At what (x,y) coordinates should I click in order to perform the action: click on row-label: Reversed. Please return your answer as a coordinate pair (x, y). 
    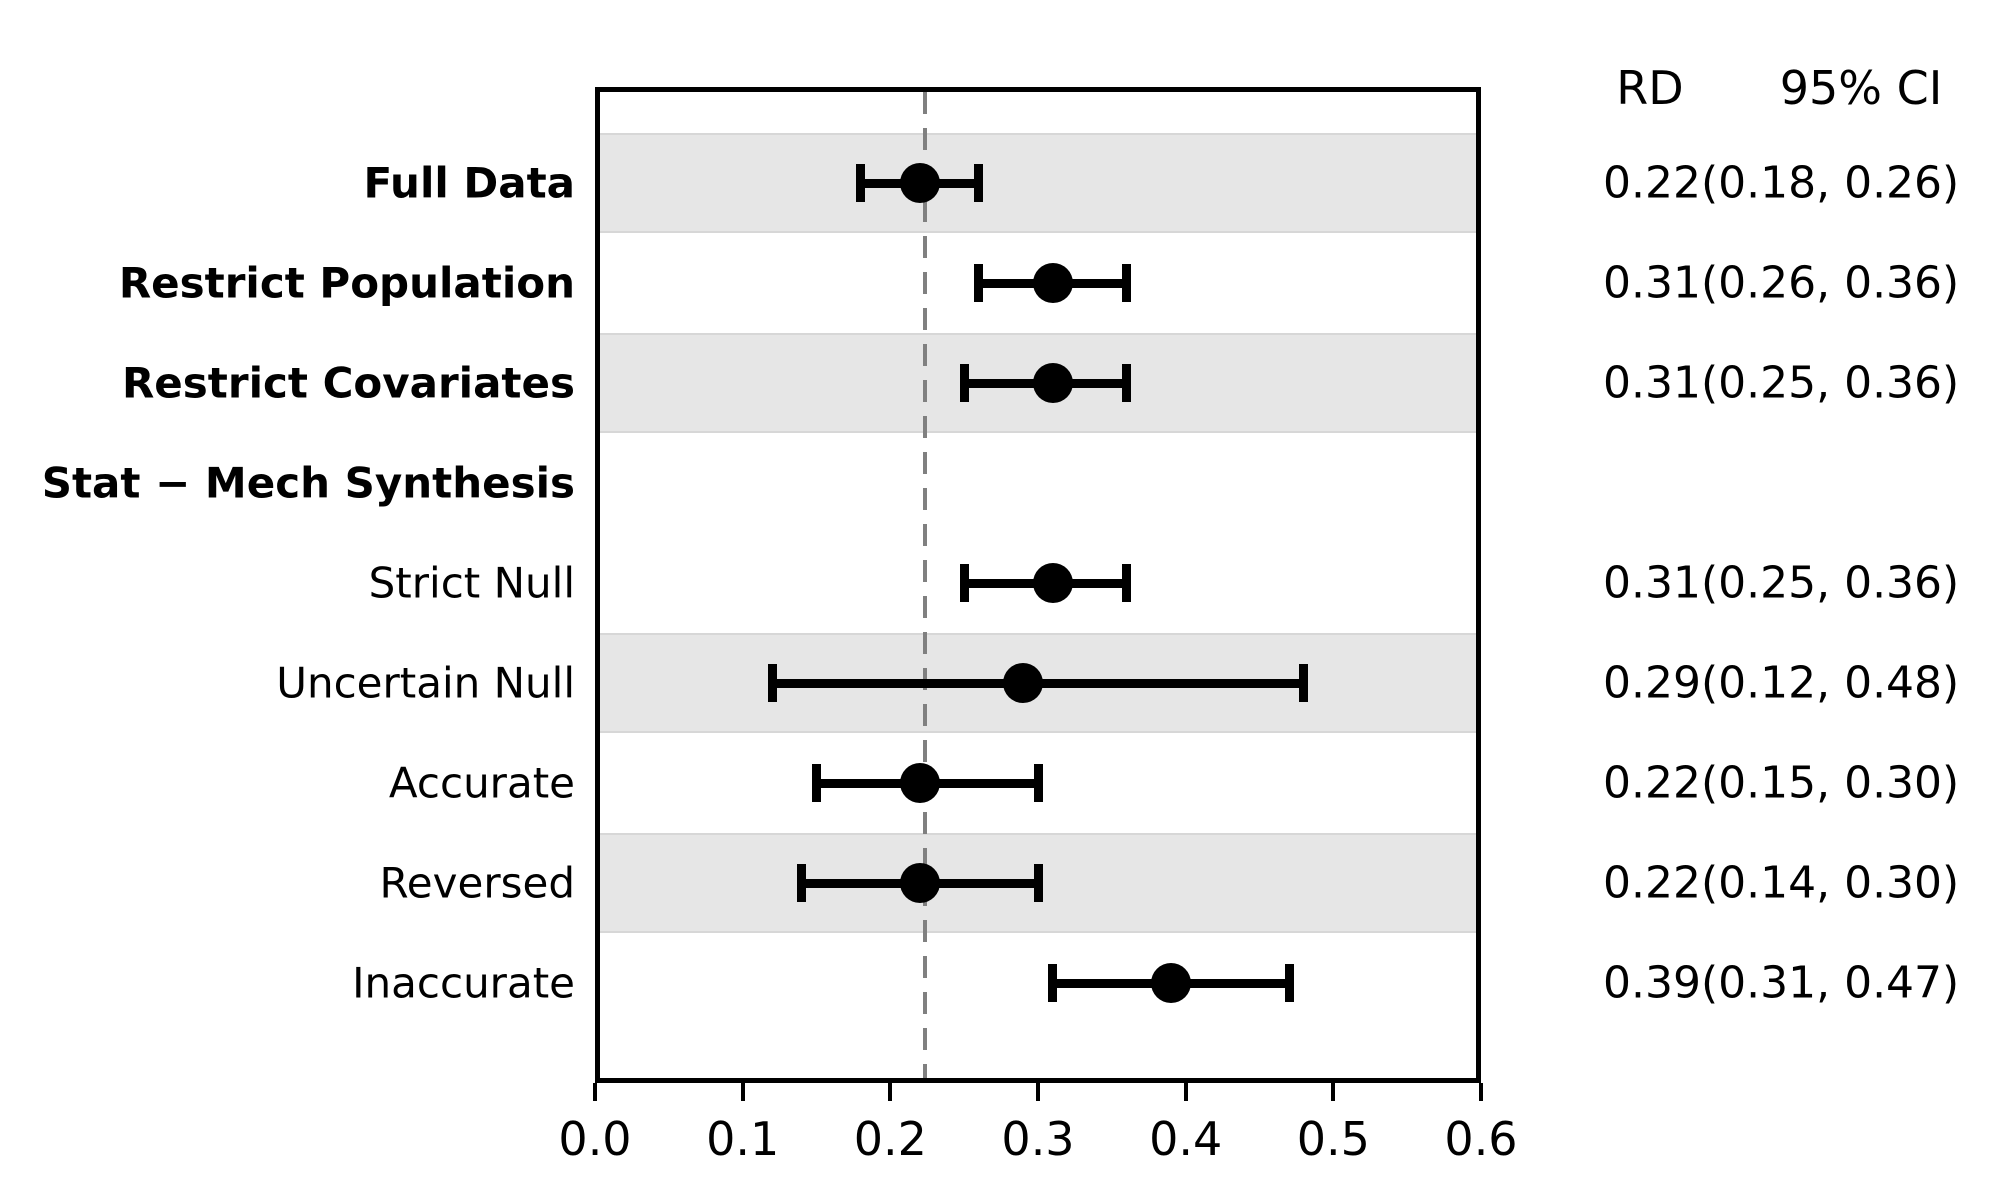
    Looking at the image, I should click on (477, 883).